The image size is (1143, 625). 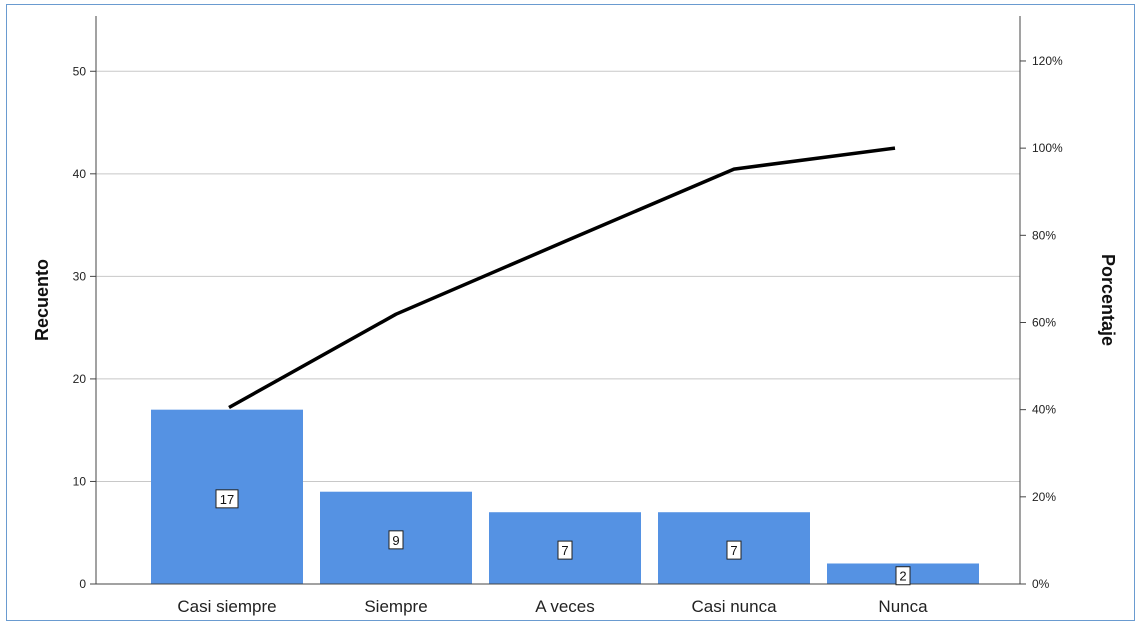 I want to click on x-tick-label: Siempre, so click(x=395, y=606).